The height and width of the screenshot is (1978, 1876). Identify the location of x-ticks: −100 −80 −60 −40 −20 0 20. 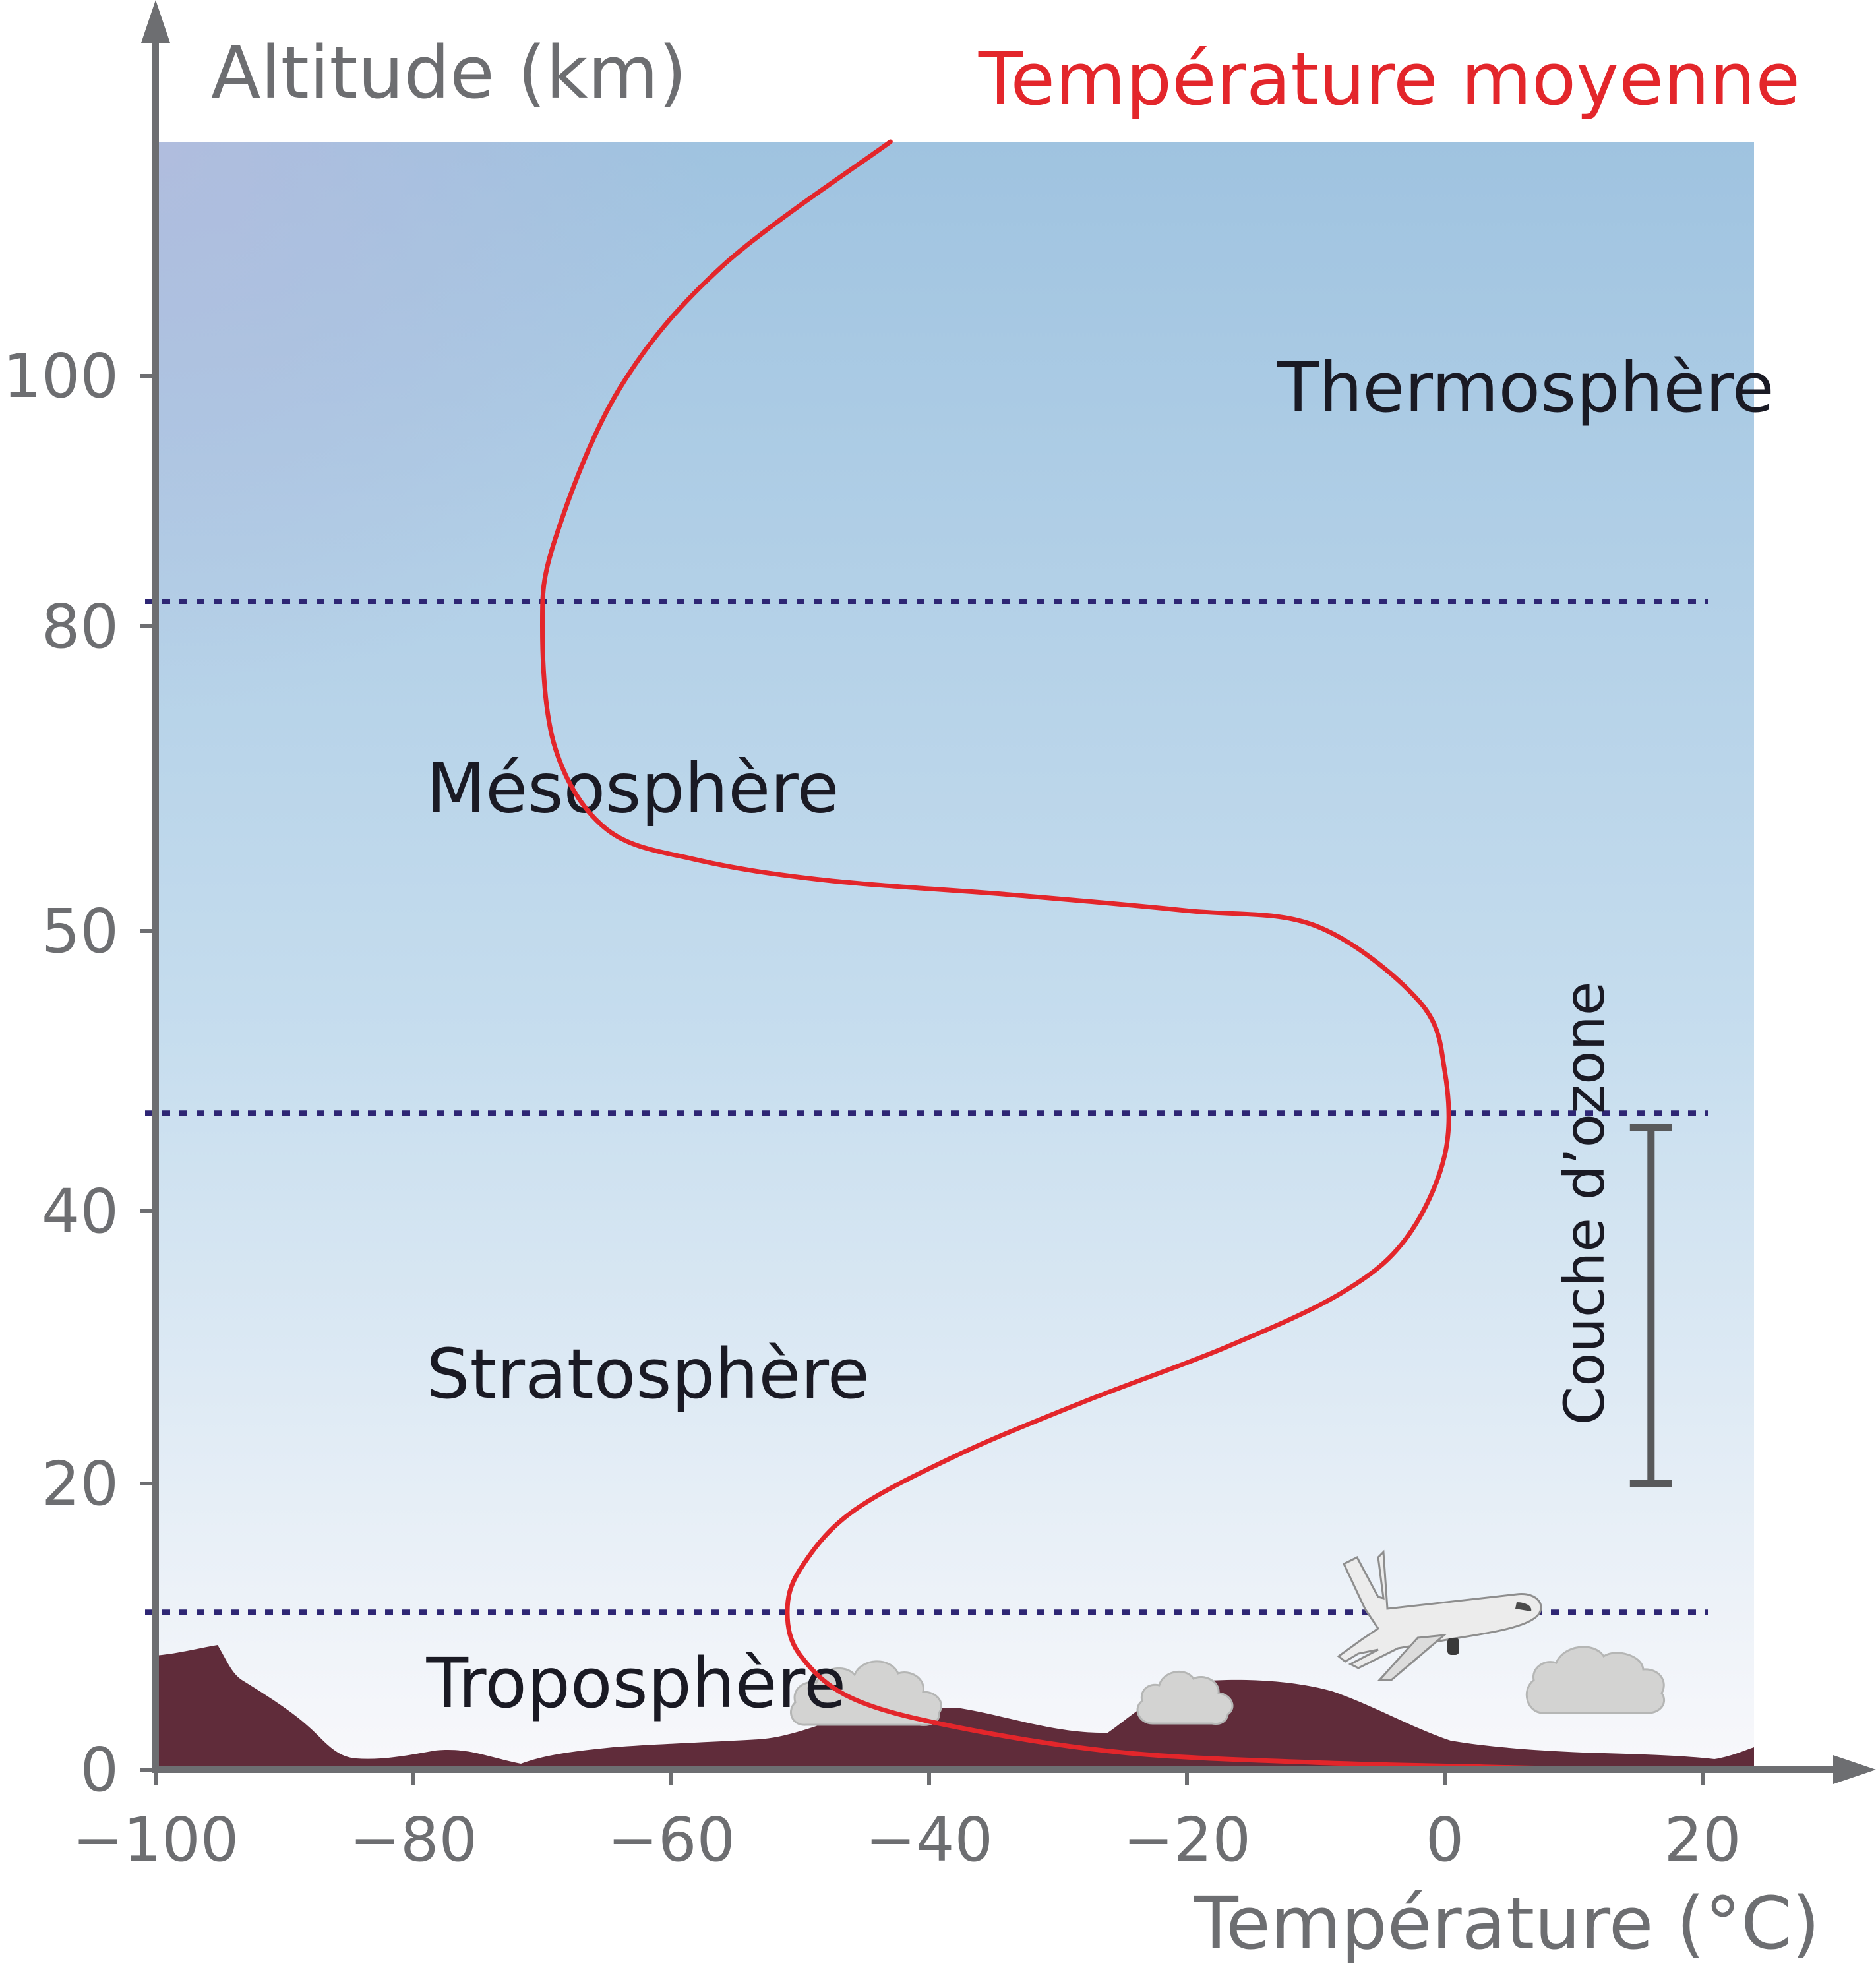
(907, 1822).